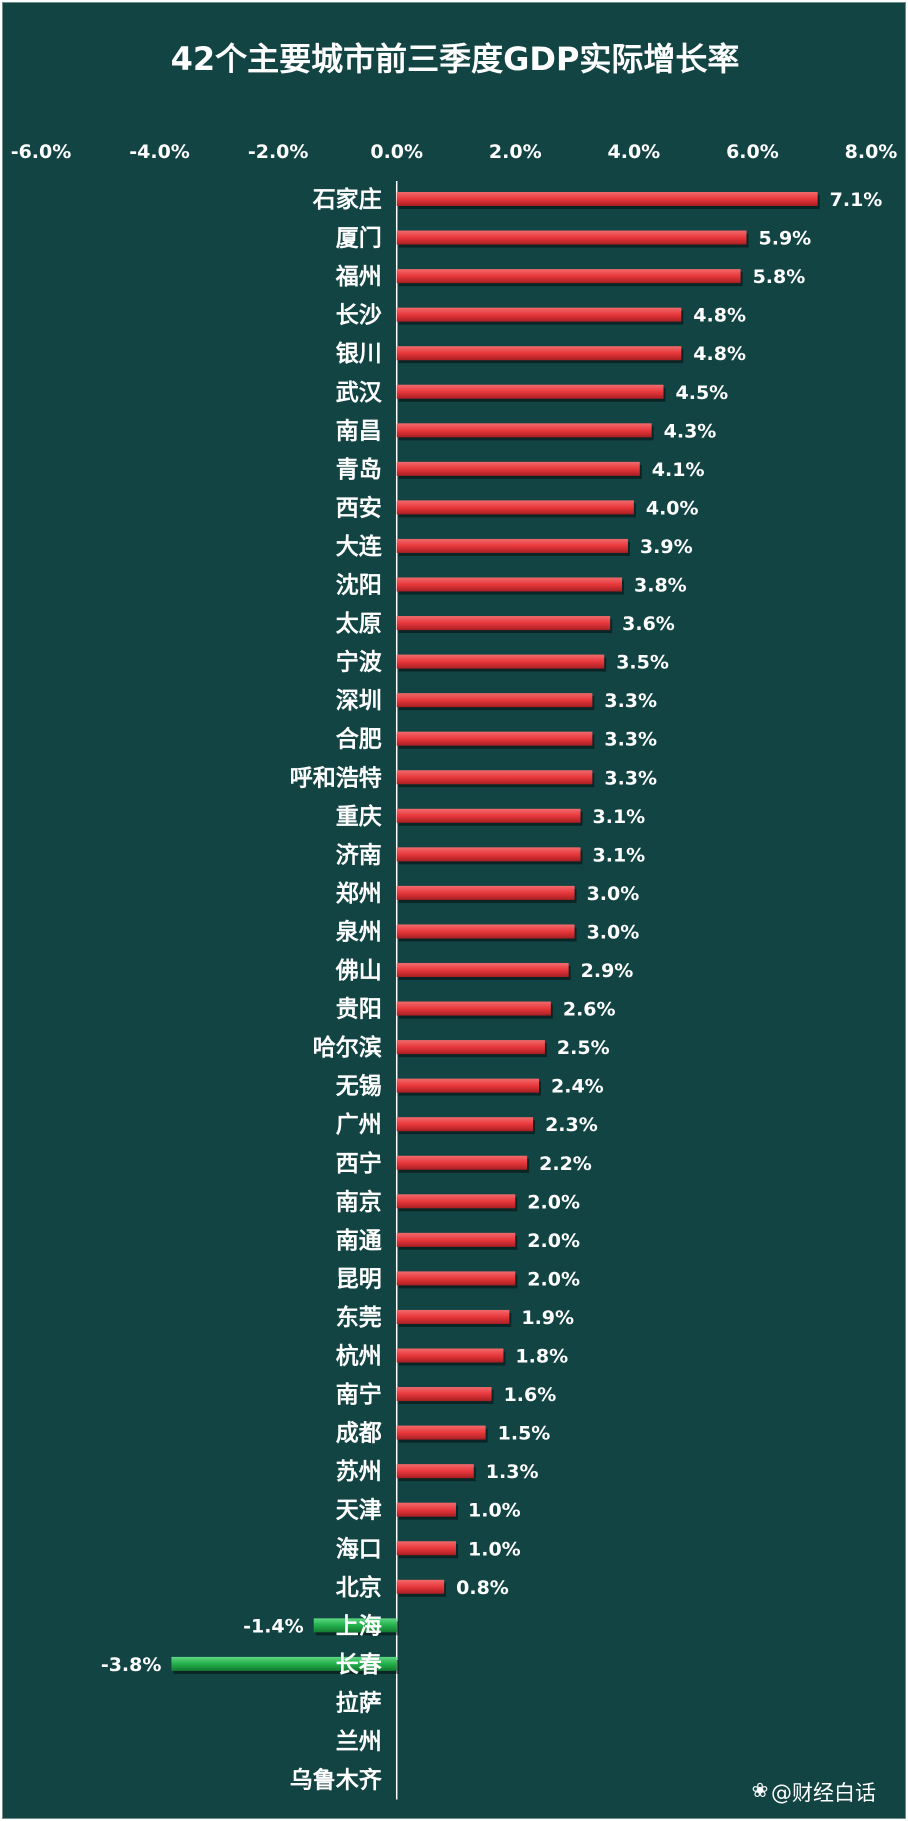 This screenshot has width=908, height=1821. Describe the element at coordinates (359, 431) in the screenshot. I see `category-label: 南昌` at that location.